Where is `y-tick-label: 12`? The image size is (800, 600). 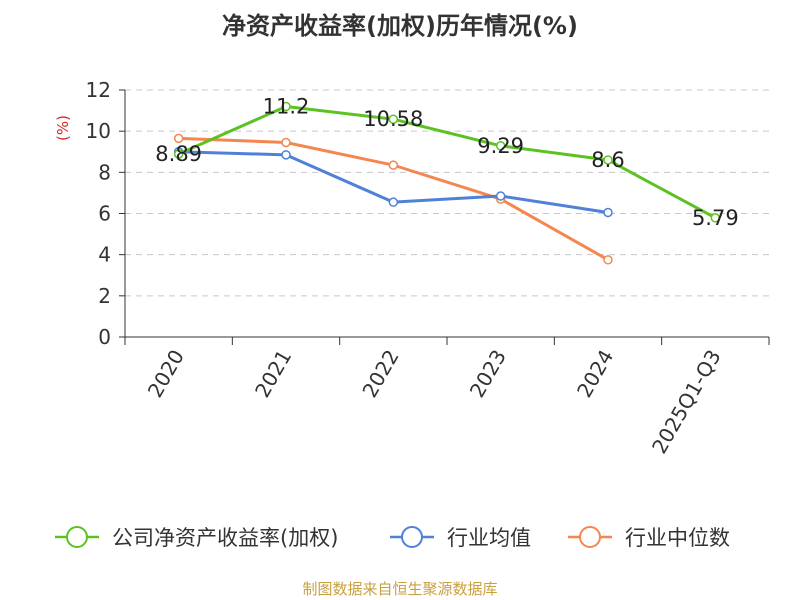 y-tick-label: 12 is located at coordinates (98, 90).